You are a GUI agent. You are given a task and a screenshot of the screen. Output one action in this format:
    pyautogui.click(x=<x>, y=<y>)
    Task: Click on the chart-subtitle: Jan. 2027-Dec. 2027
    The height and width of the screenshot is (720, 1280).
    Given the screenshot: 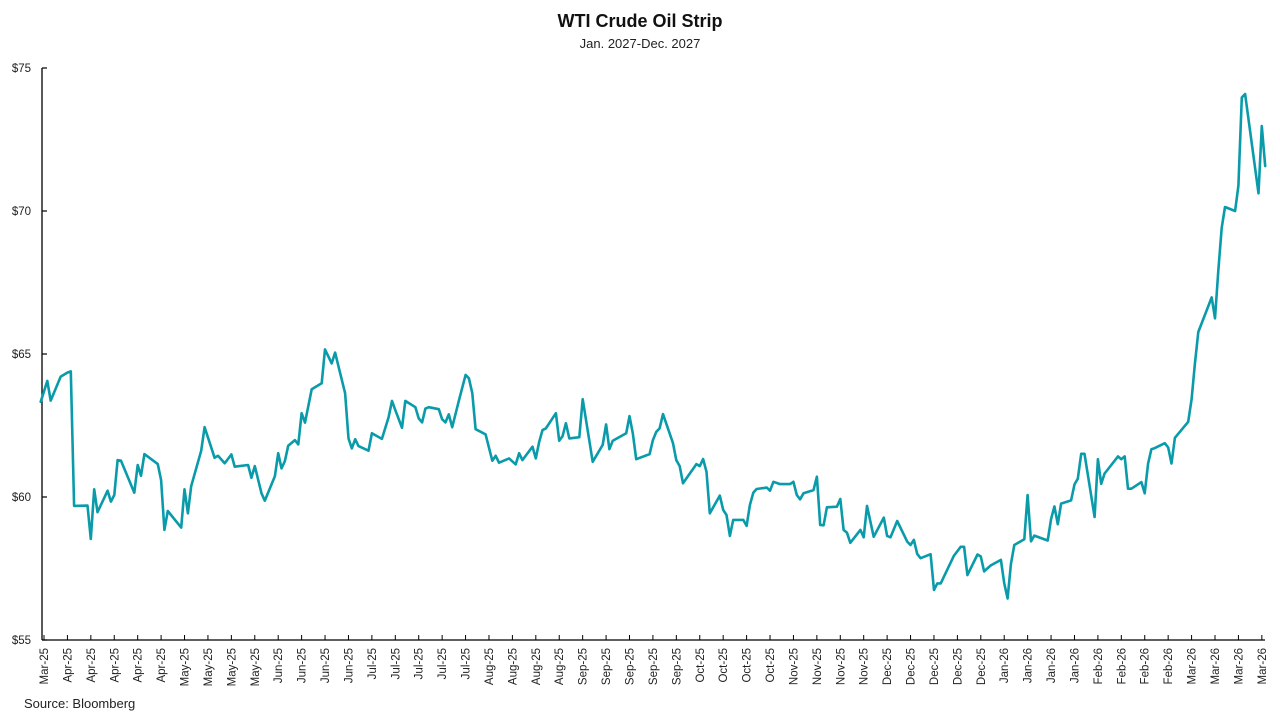 What is the action you would take?
    pyautogui.click(x=640, y=43)
    